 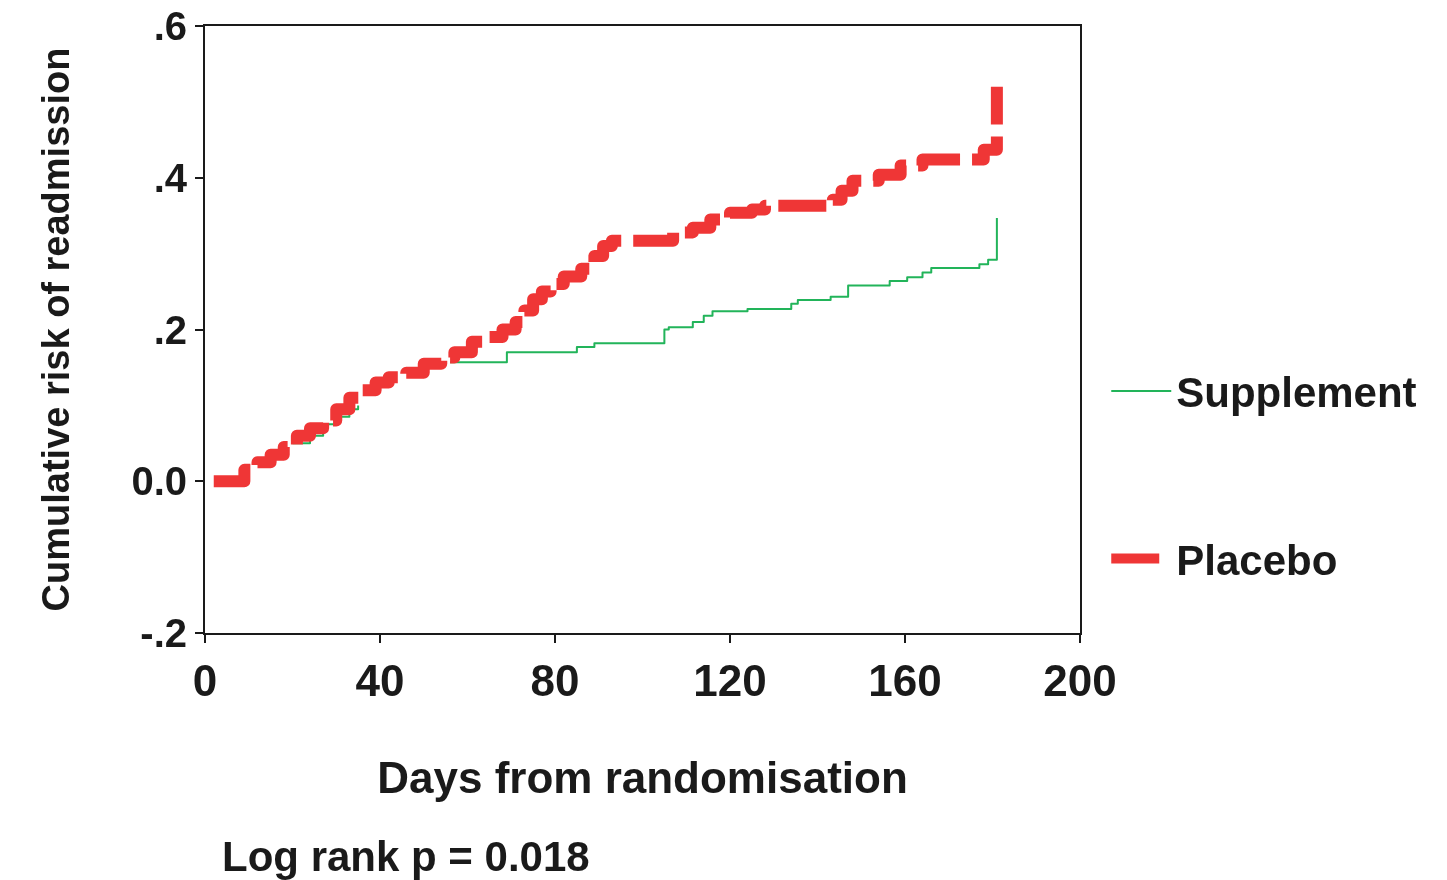 I want to click on y-tick-label: .4, so click(x=170, y=177).